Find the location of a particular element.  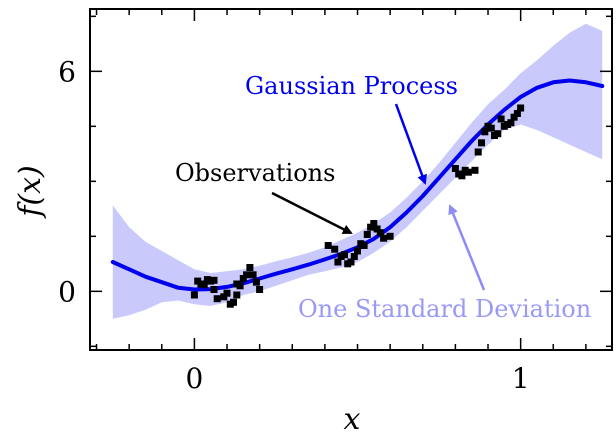

y-axis-label: f(x) is located at coordinates (30, 191).